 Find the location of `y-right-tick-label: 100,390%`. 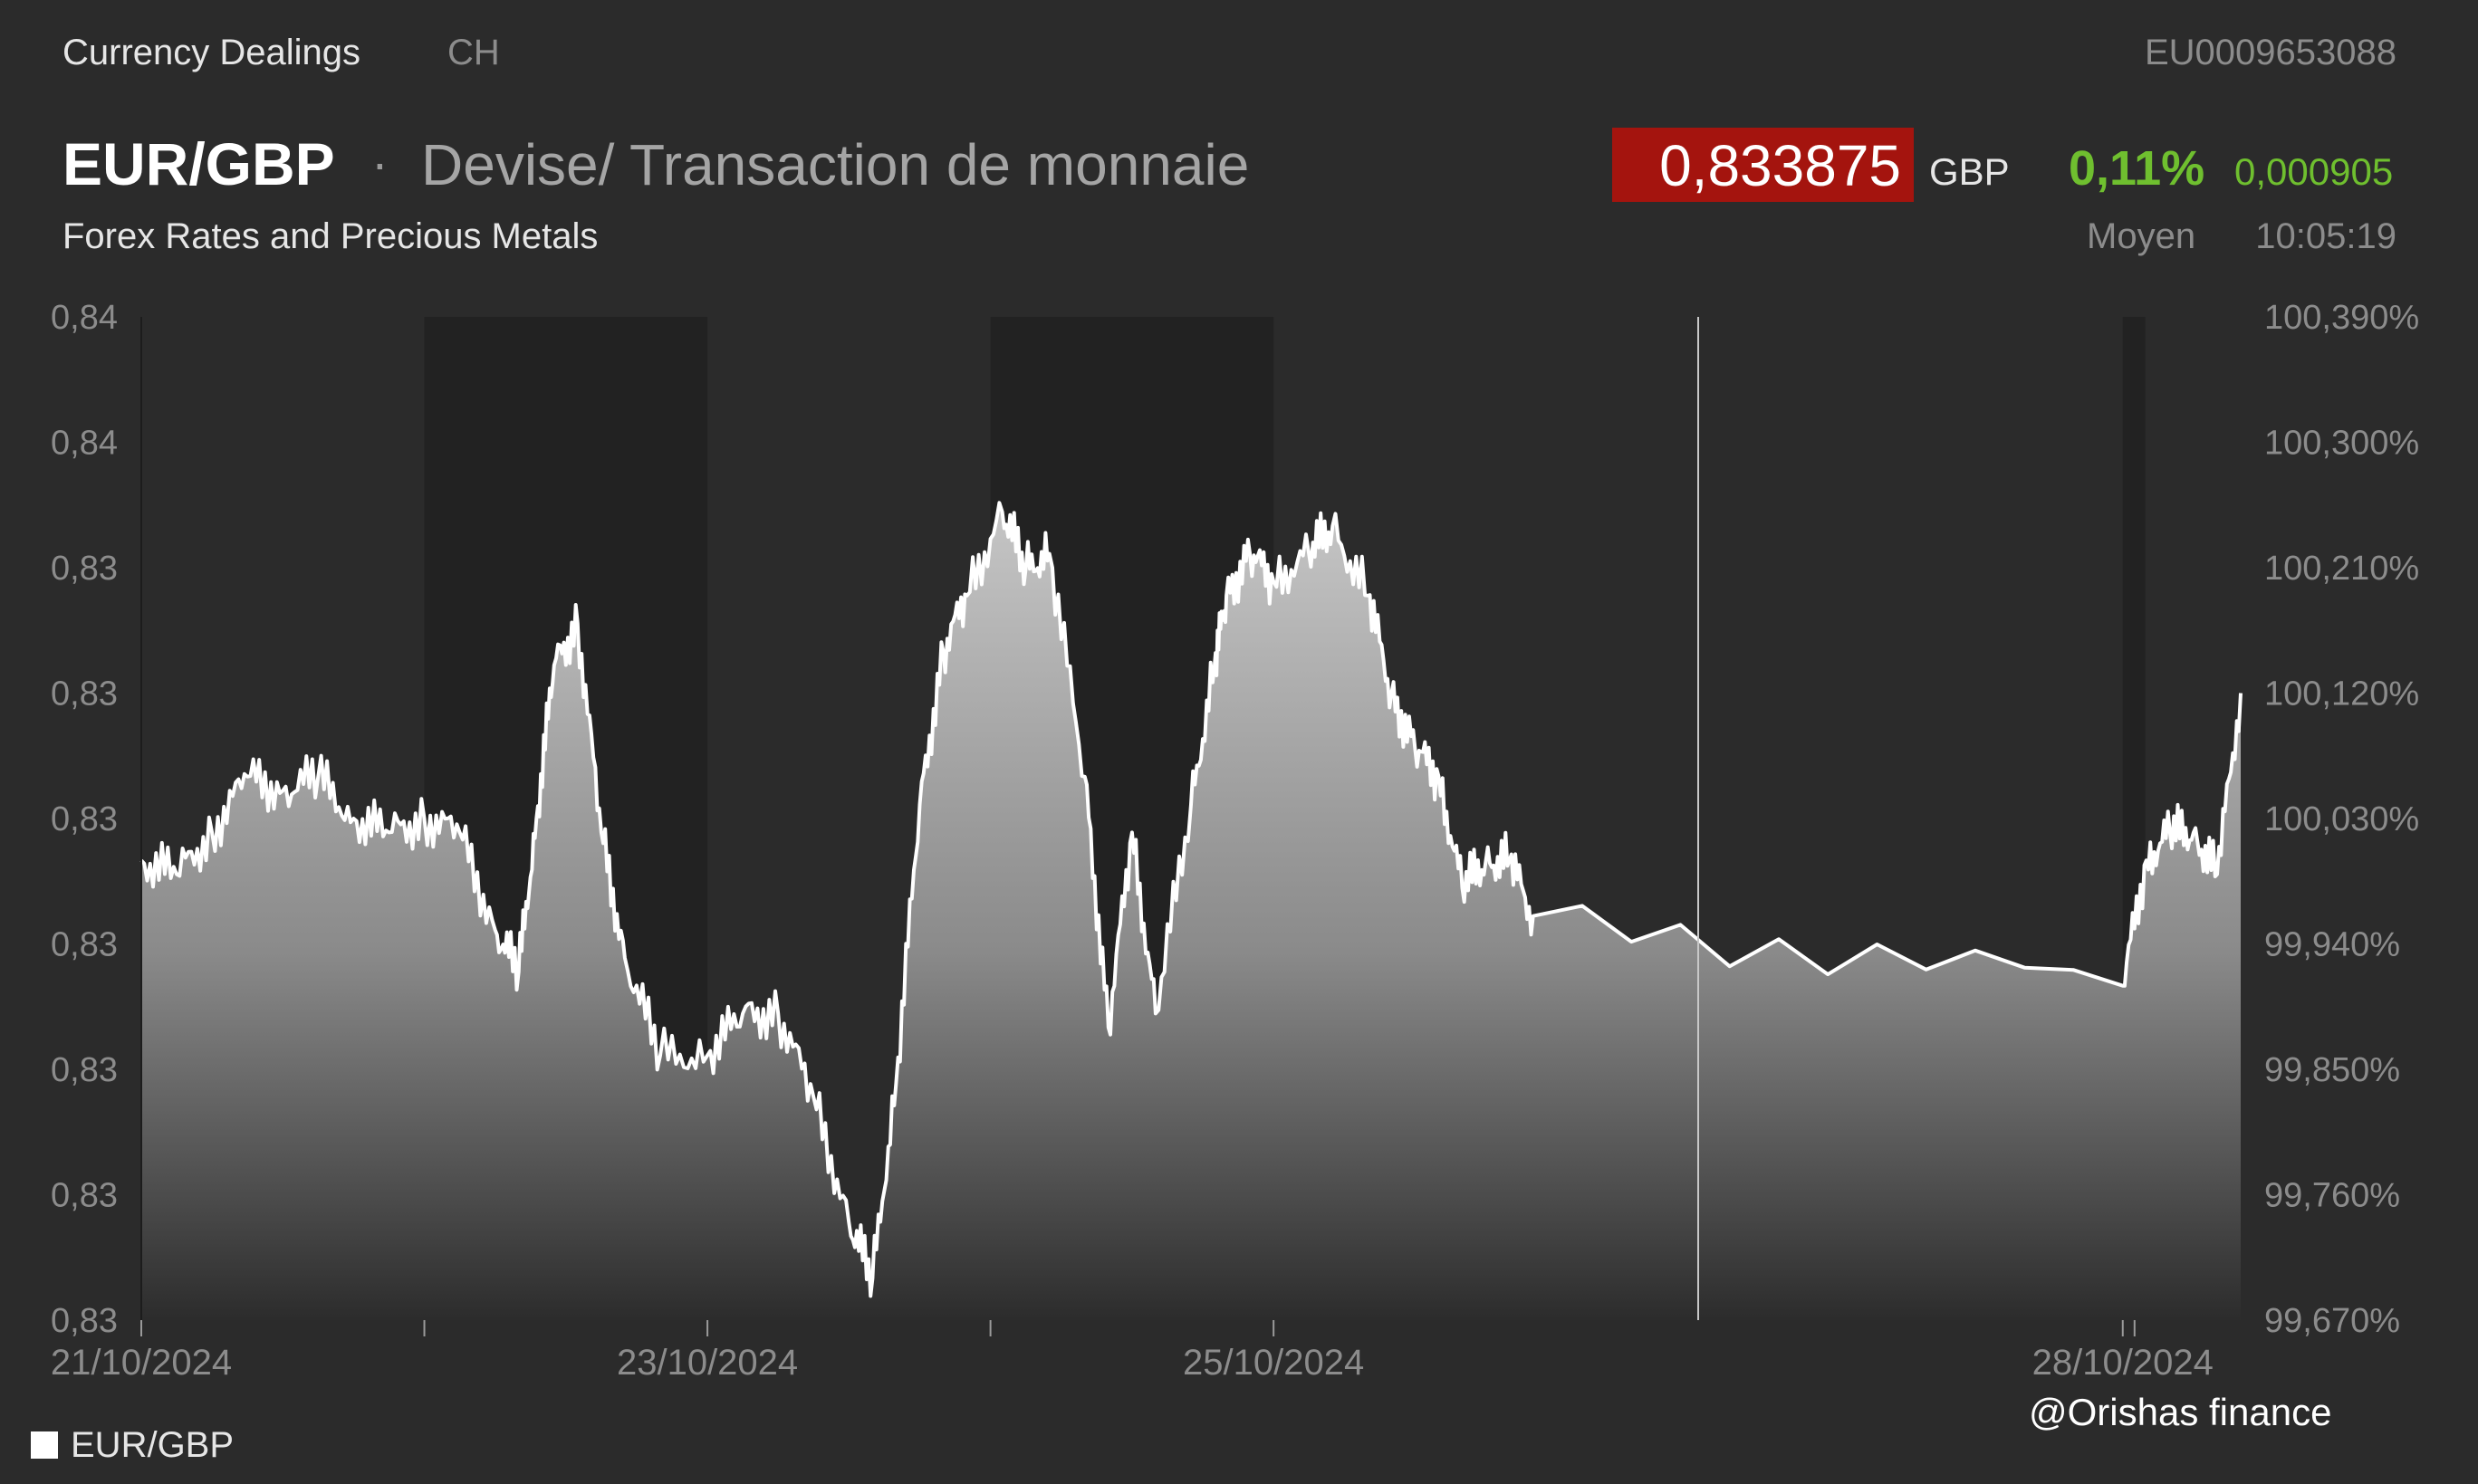

y-right-tick-label: 100,390% is located at coordinates (2341, 318).